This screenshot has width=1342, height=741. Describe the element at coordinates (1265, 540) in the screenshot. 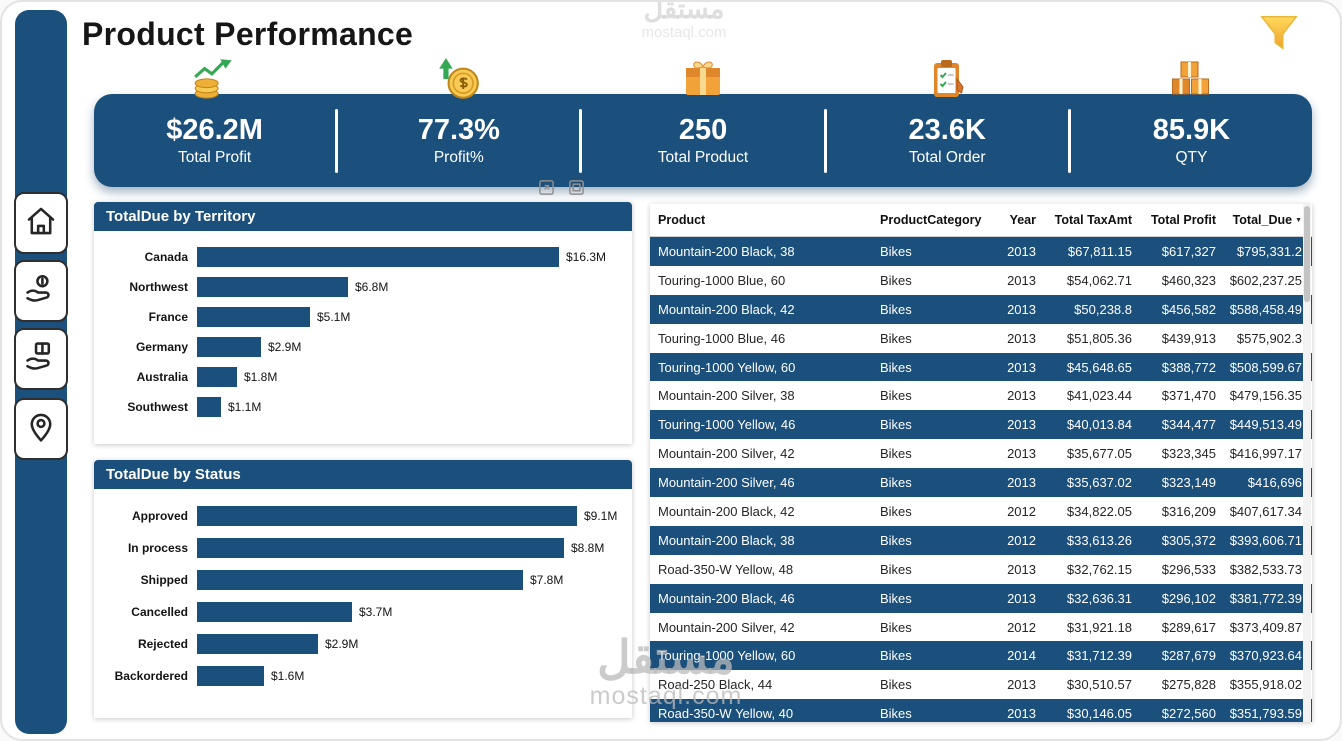

I see `cell-due: $393,606.71` at that location.